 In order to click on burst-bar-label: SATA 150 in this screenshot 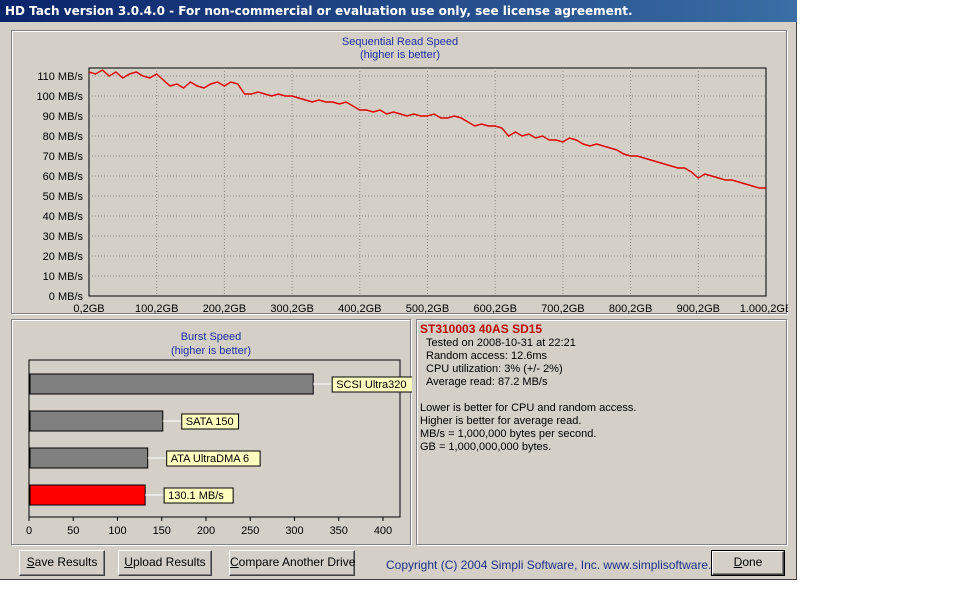, I will do `click(210, 422)`.